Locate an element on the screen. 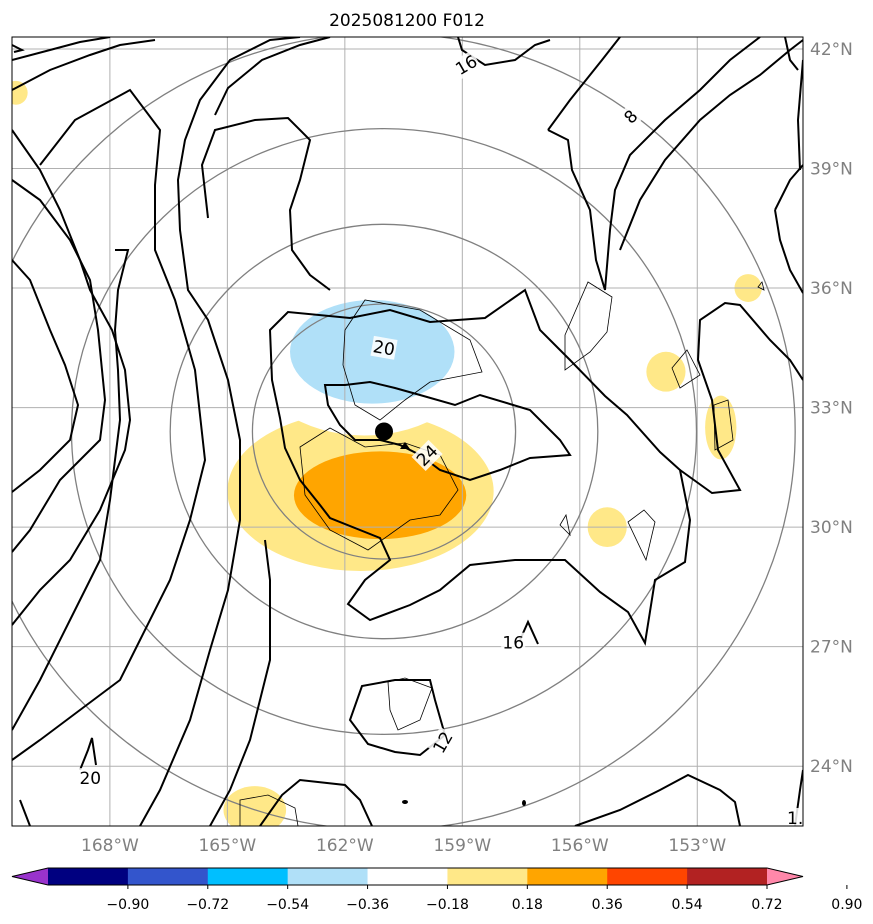 The height and width of the screenshot is (924, 873). colorbar is located at coordinates (407, 876).